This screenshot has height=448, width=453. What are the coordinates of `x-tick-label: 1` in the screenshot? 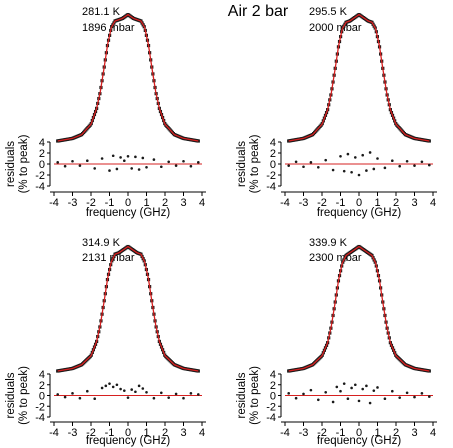 It's located at (146, 203).